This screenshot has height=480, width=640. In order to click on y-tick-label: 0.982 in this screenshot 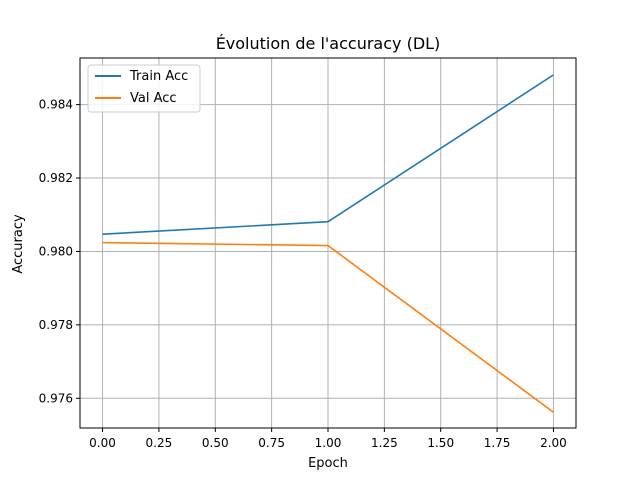, I will do `click(56, 178)`.